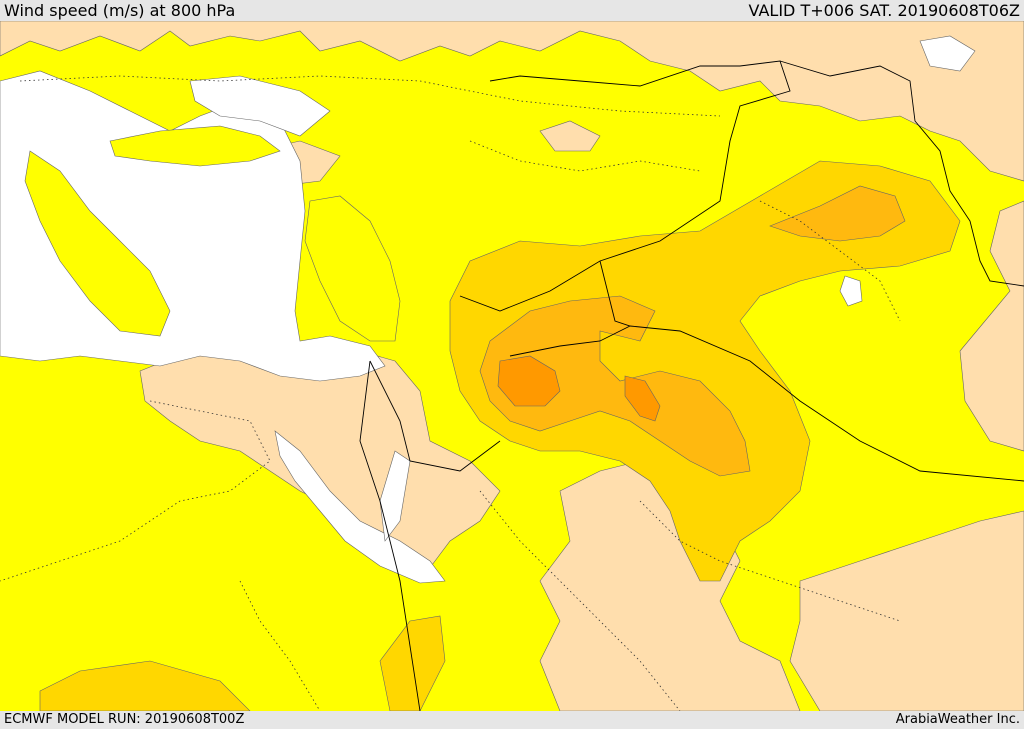  What do you see at coordinates (625, 186) in the screenshot?
I see `border-syria-iraq` at bounding box center [625, 186].